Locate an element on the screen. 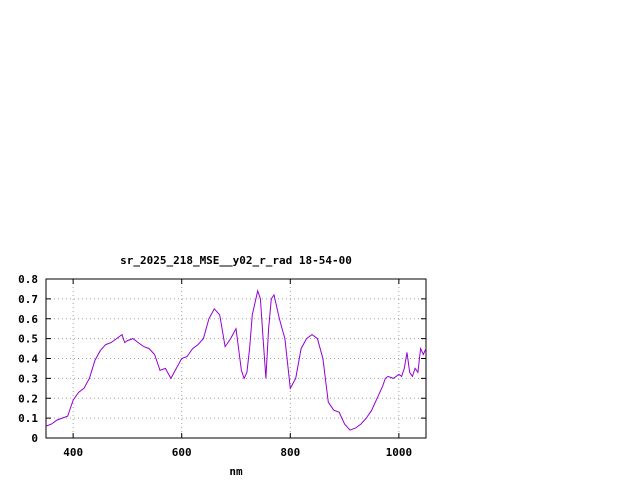  y-tick-label: 0.5 is located at coordinates (28, 339).